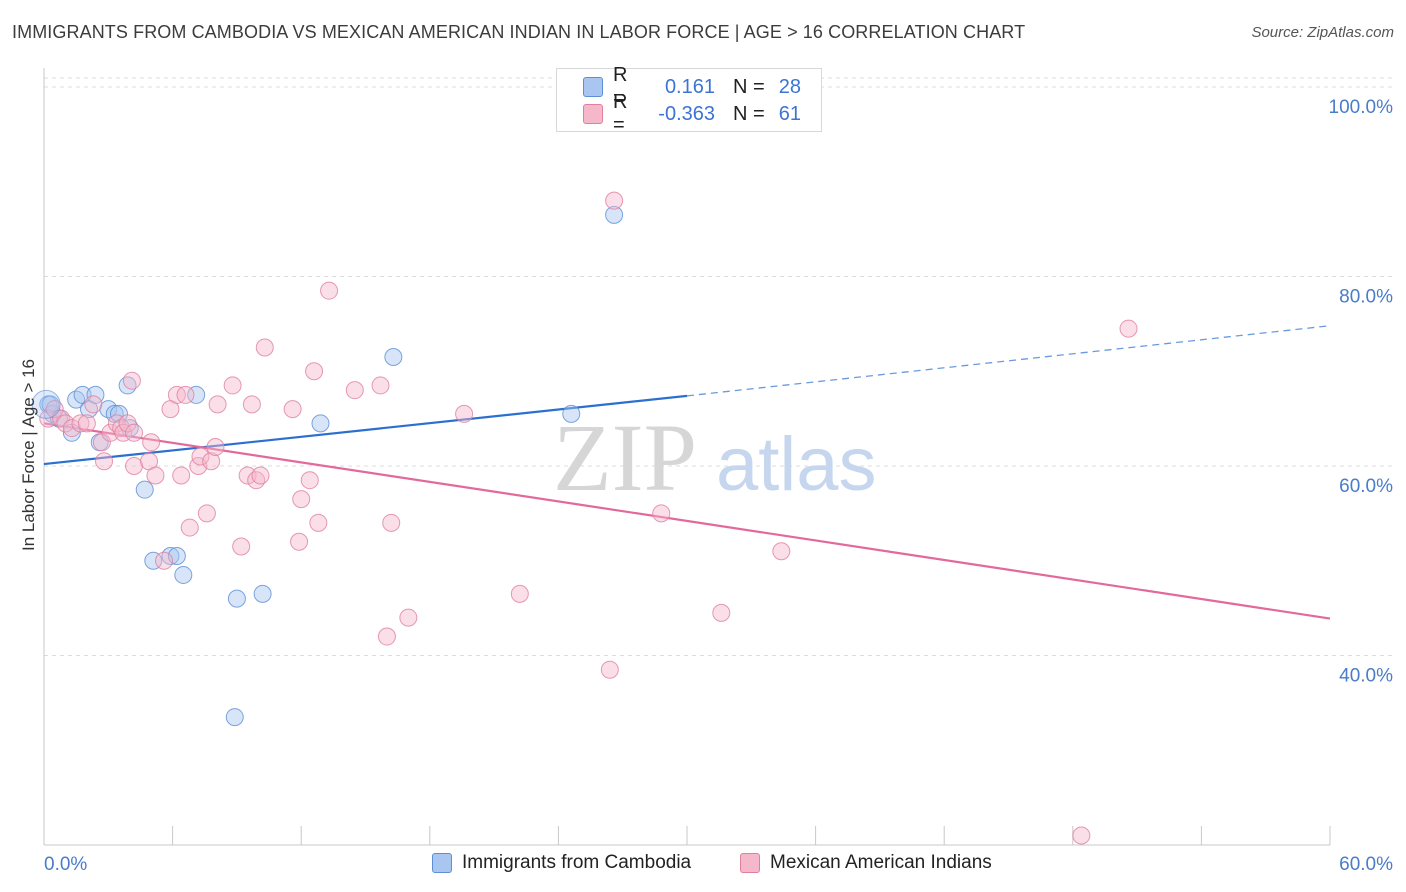 The height and width of the screenshot is (892, 1406). I want to click on watermark-zip: ZIP, so click(625, 457).